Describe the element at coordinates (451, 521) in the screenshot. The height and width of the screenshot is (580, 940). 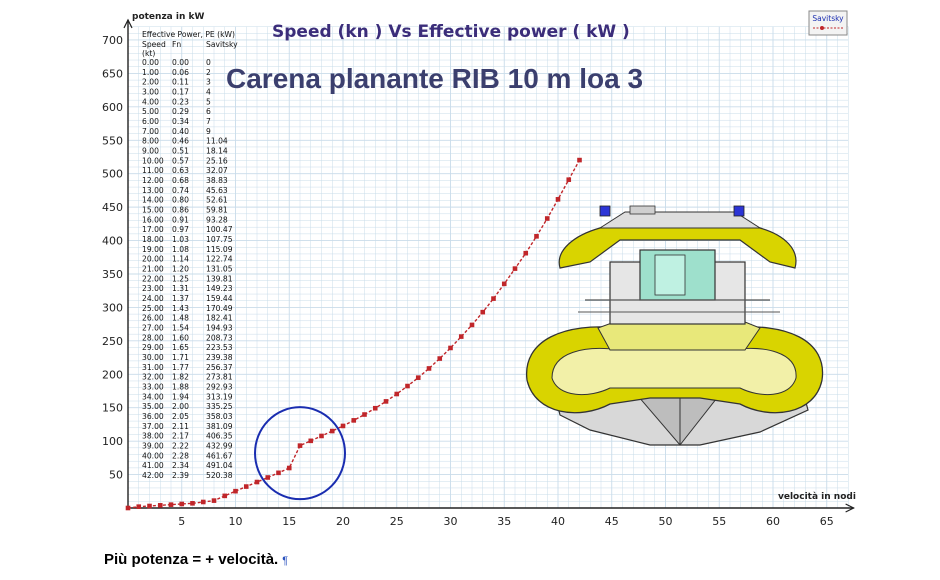
I see `x-tick-label: 30` at that location.